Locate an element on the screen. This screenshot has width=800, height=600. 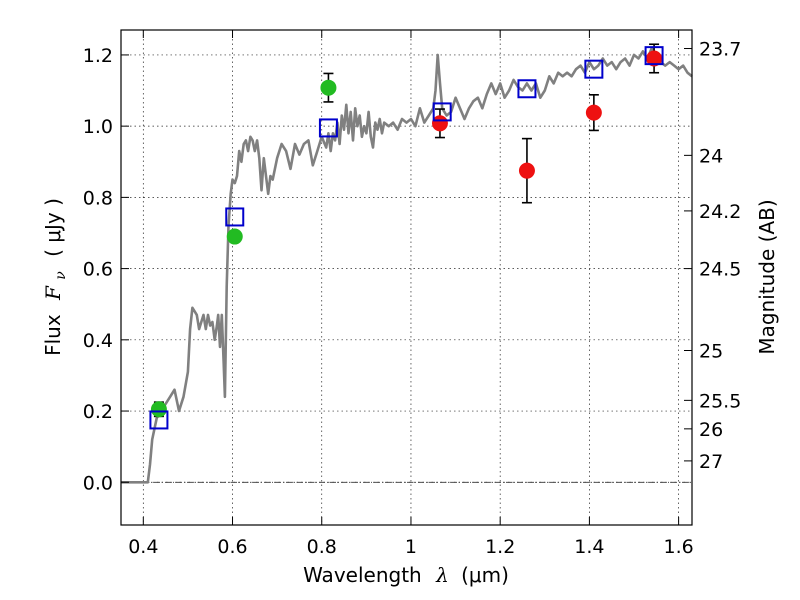
y-tick-label: 0.4 is located at coordinates (98, 341).